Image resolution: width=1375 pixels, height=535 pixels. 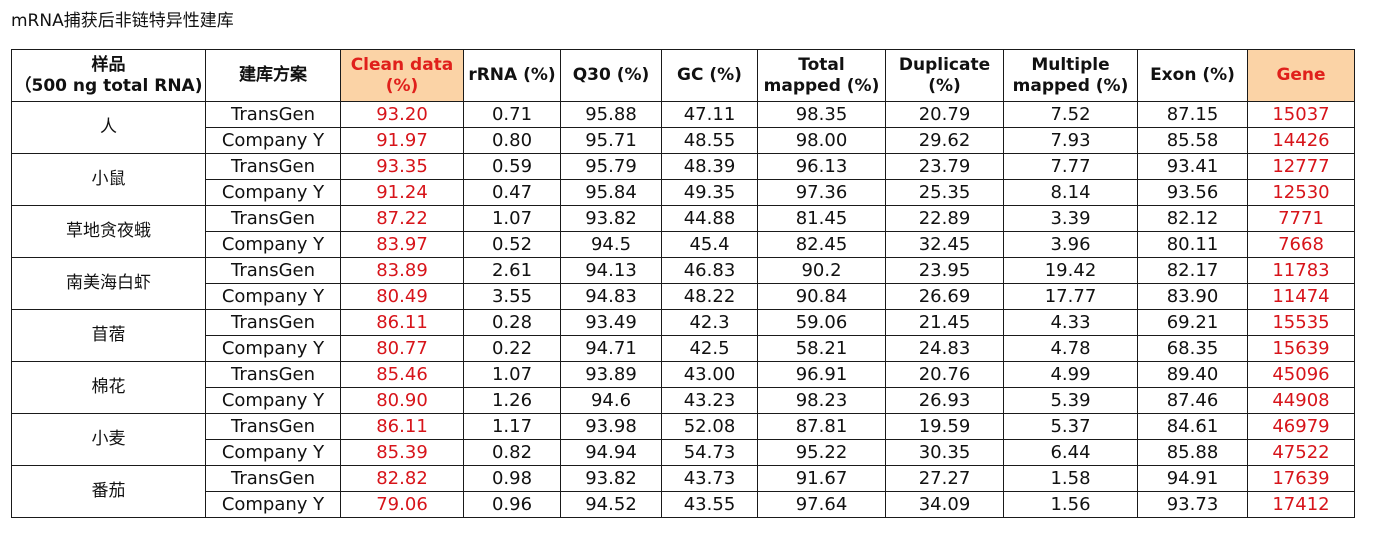 I want to click on q30-cell: 95.79, so click(x=611, y=166).